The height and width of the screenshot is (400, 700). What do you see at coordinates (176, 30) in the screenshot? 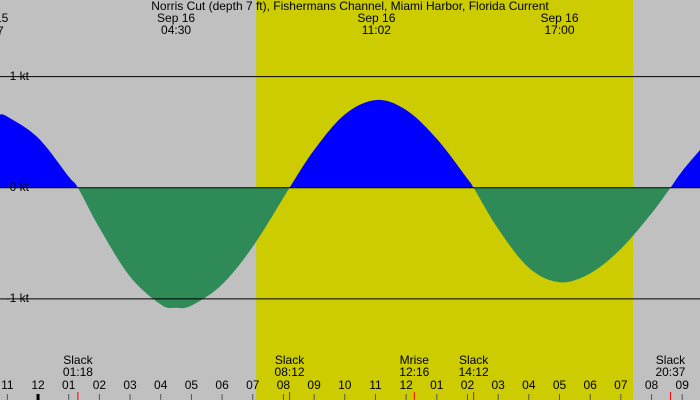
I see `extreme-time: 04:30` at bounding box center [176, 30].